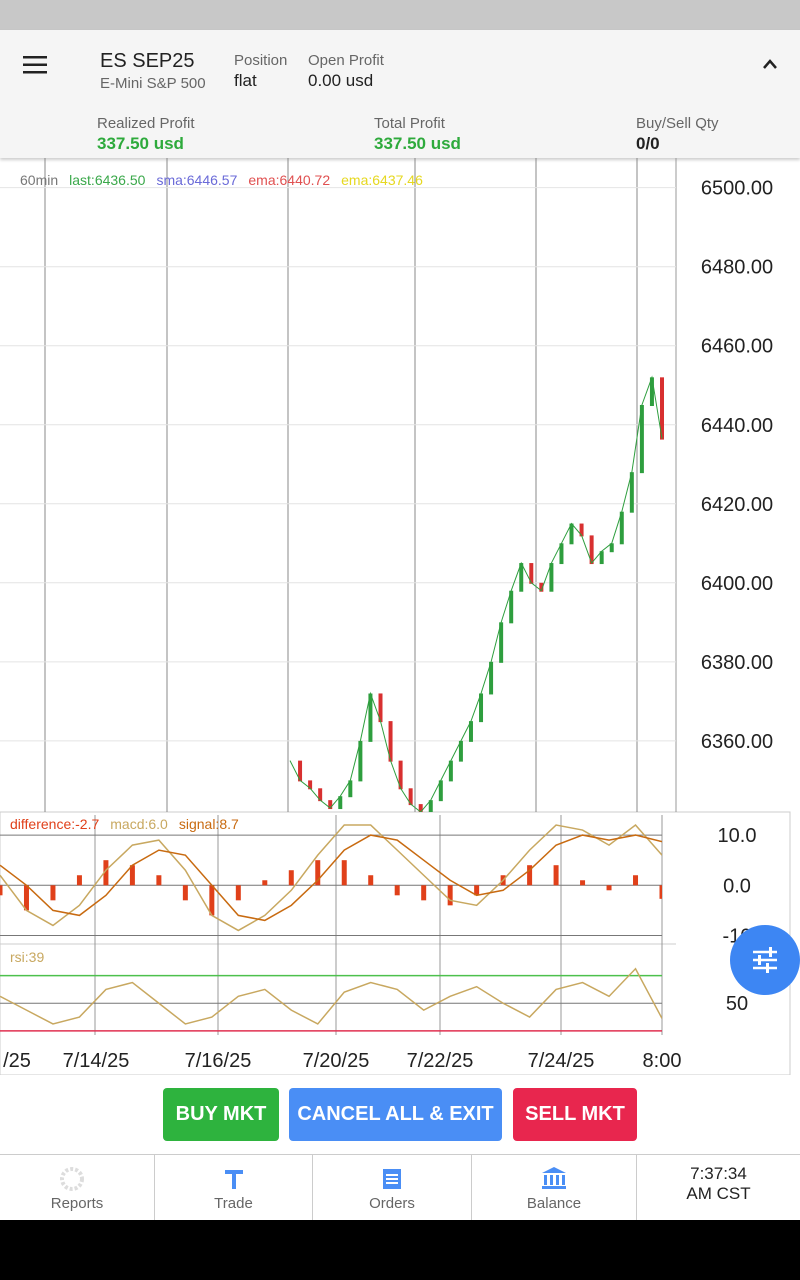 This screenshot has width=800, height=1280. Describe the element at coordinates (737, 505) in the screenshot. I see `y-tick-label: 6420.00` at that location.